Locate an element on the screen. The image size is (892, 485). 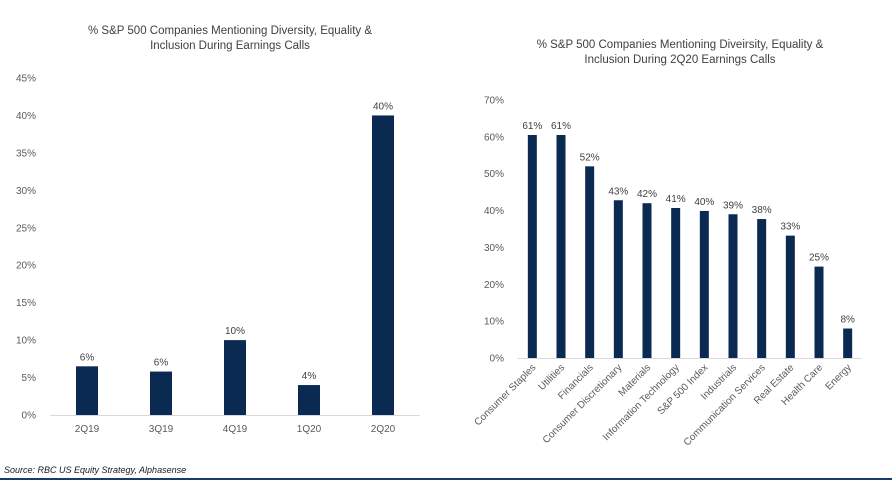
right-data-label: 52% is located at coordinates (590, 157).